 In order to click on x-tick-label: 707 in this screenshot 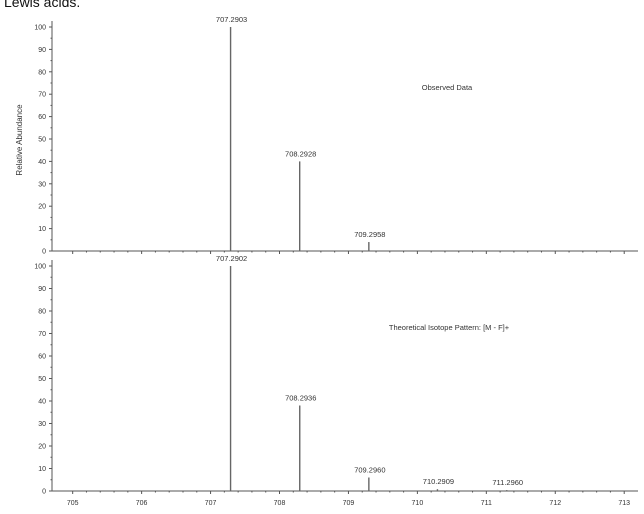, I will do `click(211, 503)`.